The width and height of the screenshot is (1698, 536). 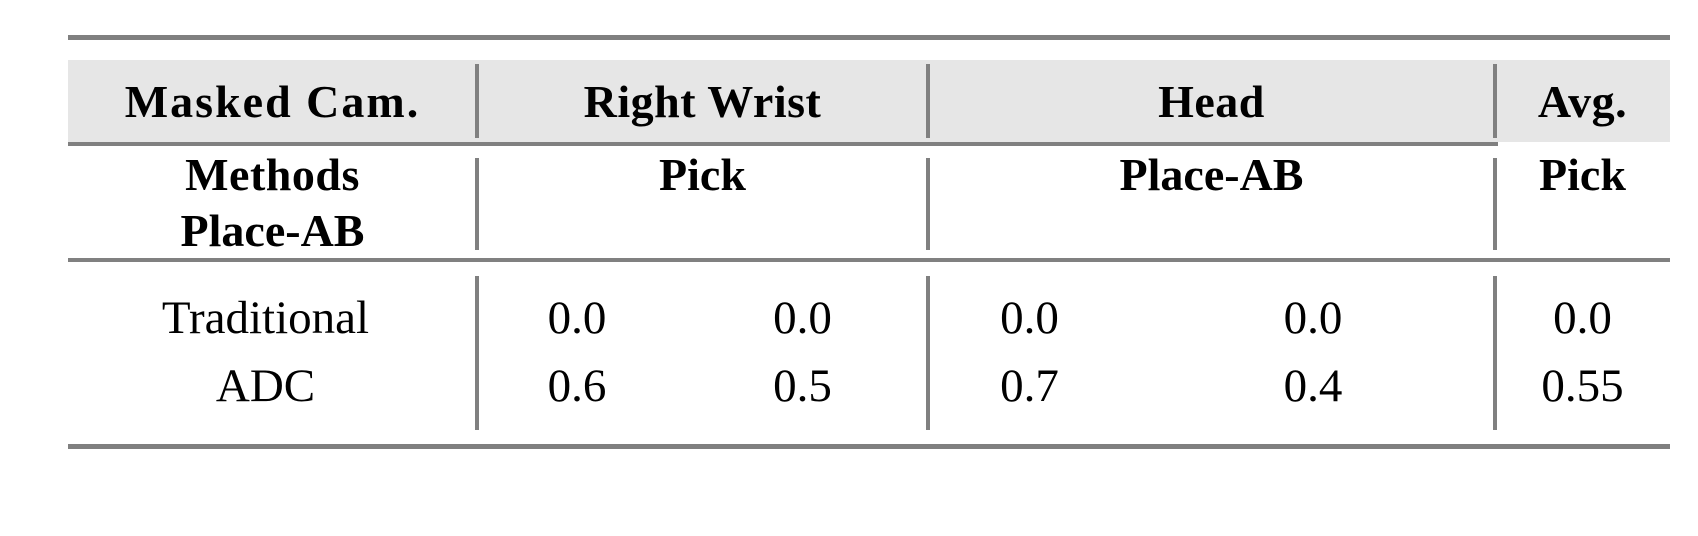 I want to click on cell-adc-head-place-ab: 0.4, so click(x=1313, y=386).